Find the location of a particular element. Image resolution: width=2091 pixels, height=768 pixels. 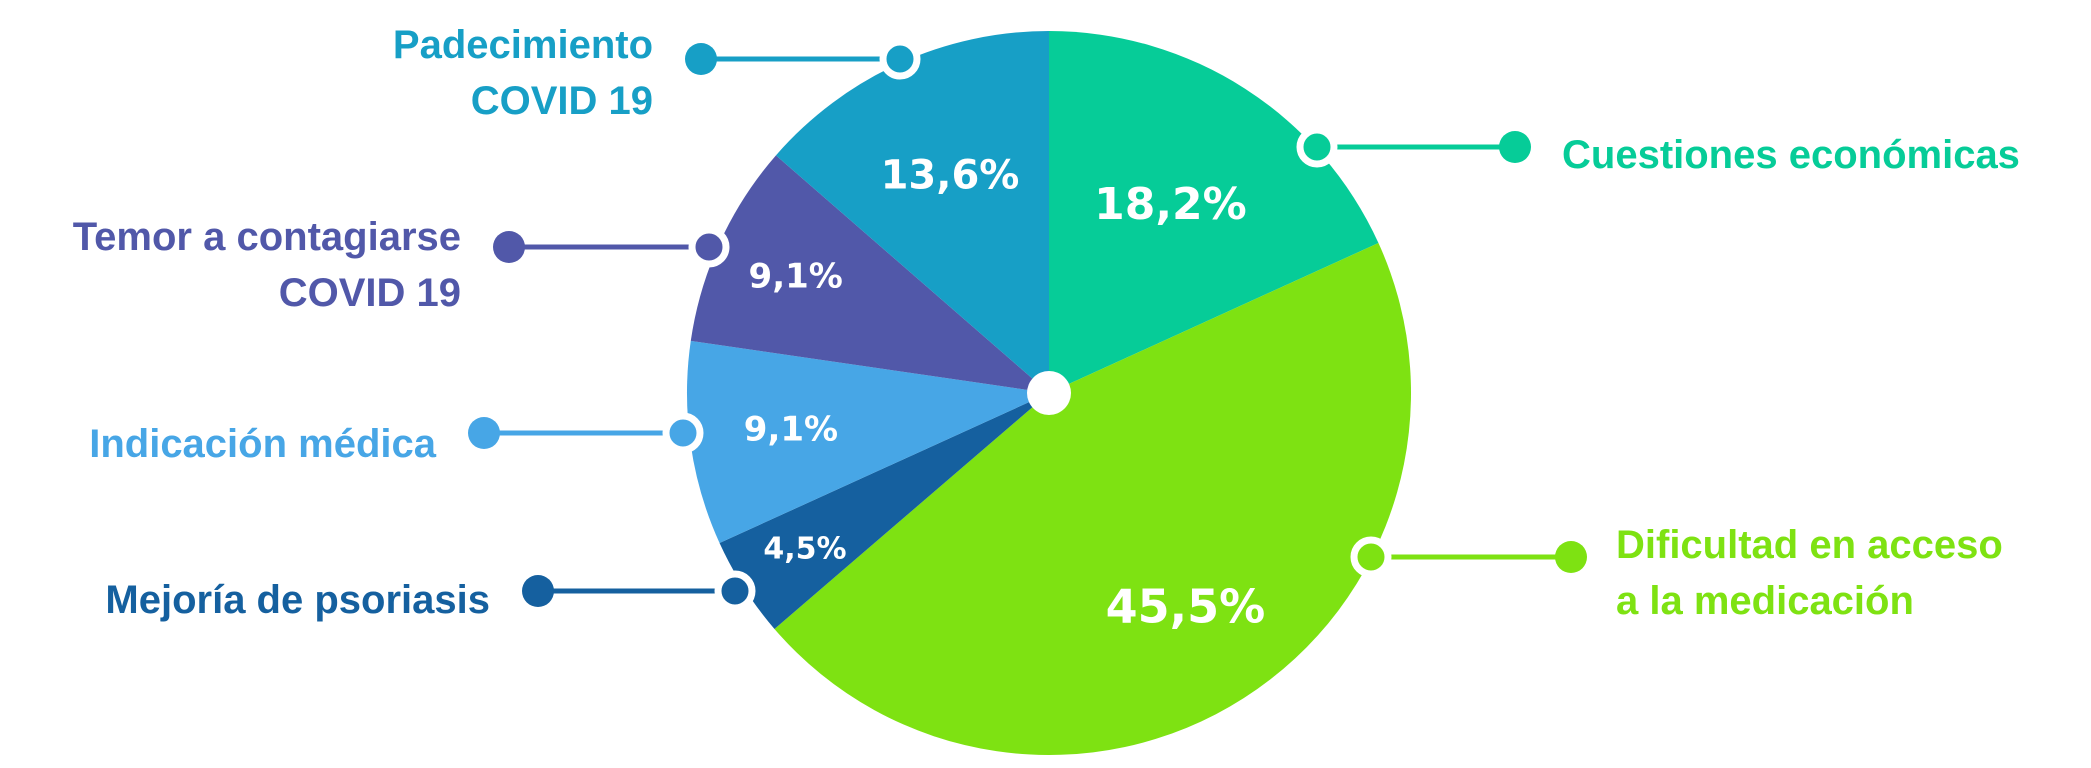

slice-value-label: 18,2% is located at coordinates (1170, 204).